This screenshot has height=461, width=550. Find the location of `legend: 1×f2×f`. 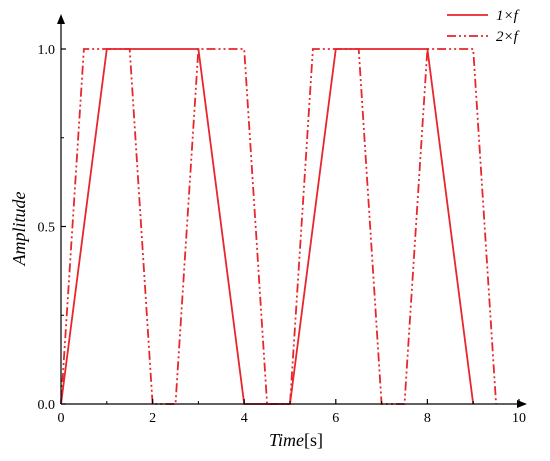

legend: 1×f2×f is located at coordinates (483, 26).